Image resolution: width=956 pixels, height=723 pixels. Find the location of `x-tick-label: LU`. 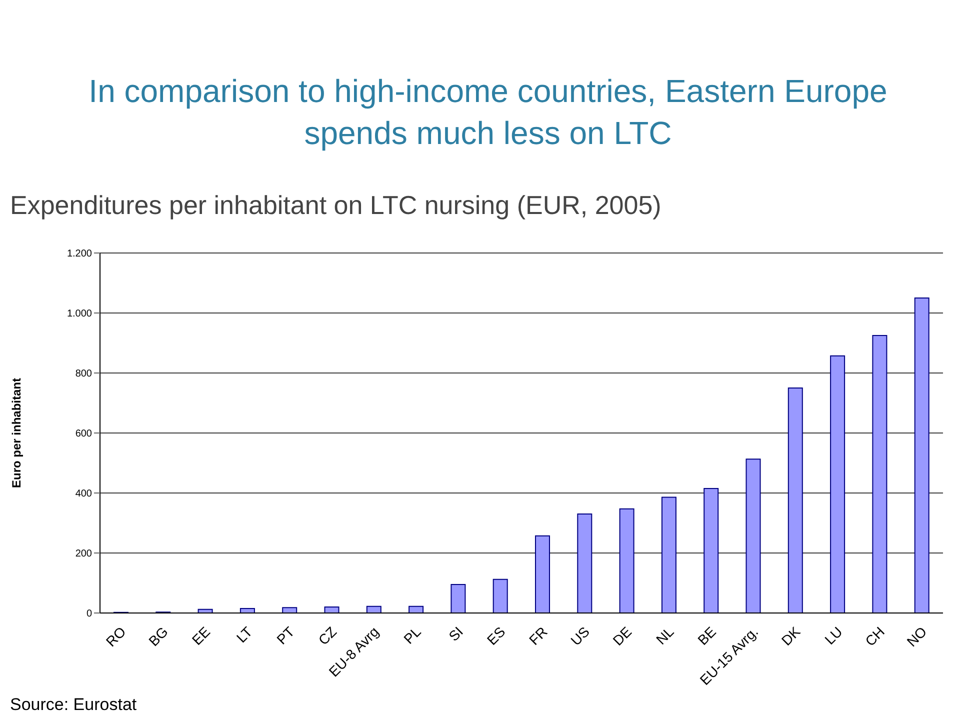

x-tick-label: LU is located at coordinates (833, 635).